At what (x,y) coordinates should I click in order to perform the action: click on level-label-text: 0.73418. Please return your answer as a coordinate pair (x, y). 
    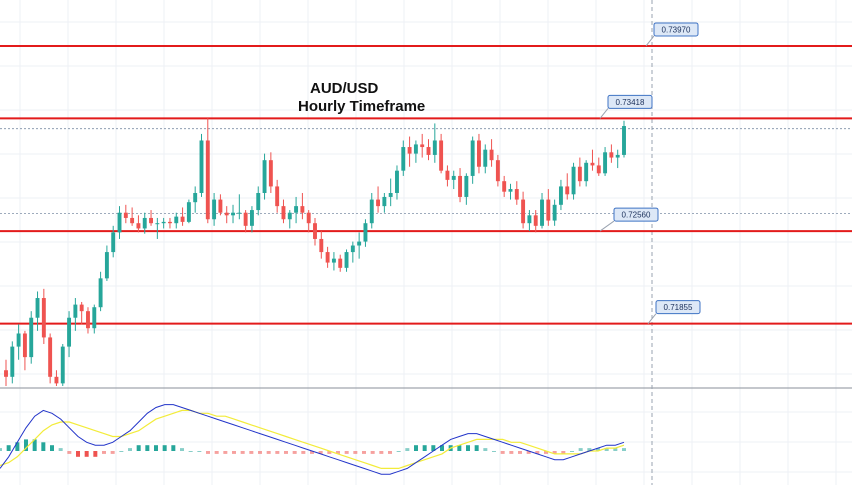
    Looking at the image, I should click on (630, 102).